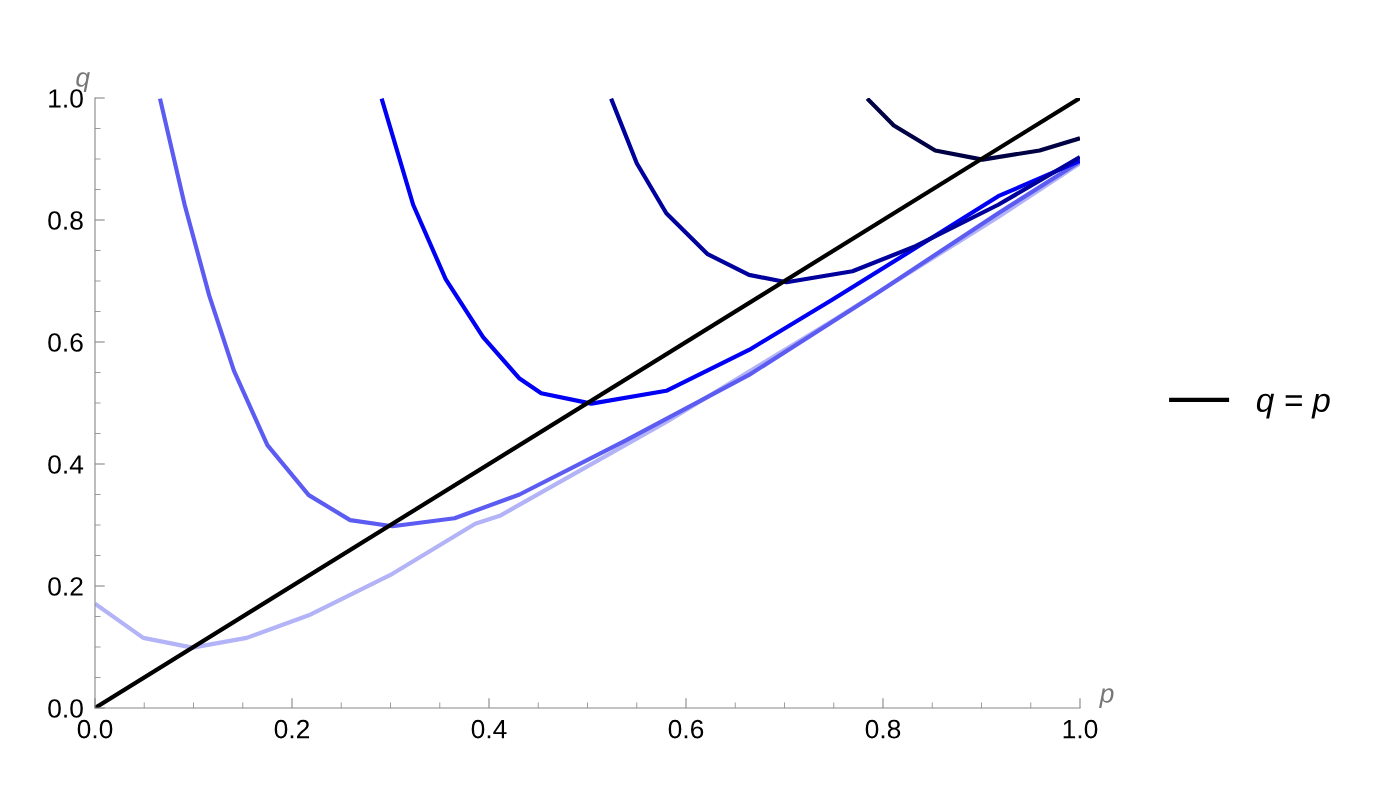 The height and width of the screenshot is (790, 1390). What do you see at coordinates (292, 729) in the screenshot?
I see `x-tick-label: 0.2` at bounding box center [292, 729].